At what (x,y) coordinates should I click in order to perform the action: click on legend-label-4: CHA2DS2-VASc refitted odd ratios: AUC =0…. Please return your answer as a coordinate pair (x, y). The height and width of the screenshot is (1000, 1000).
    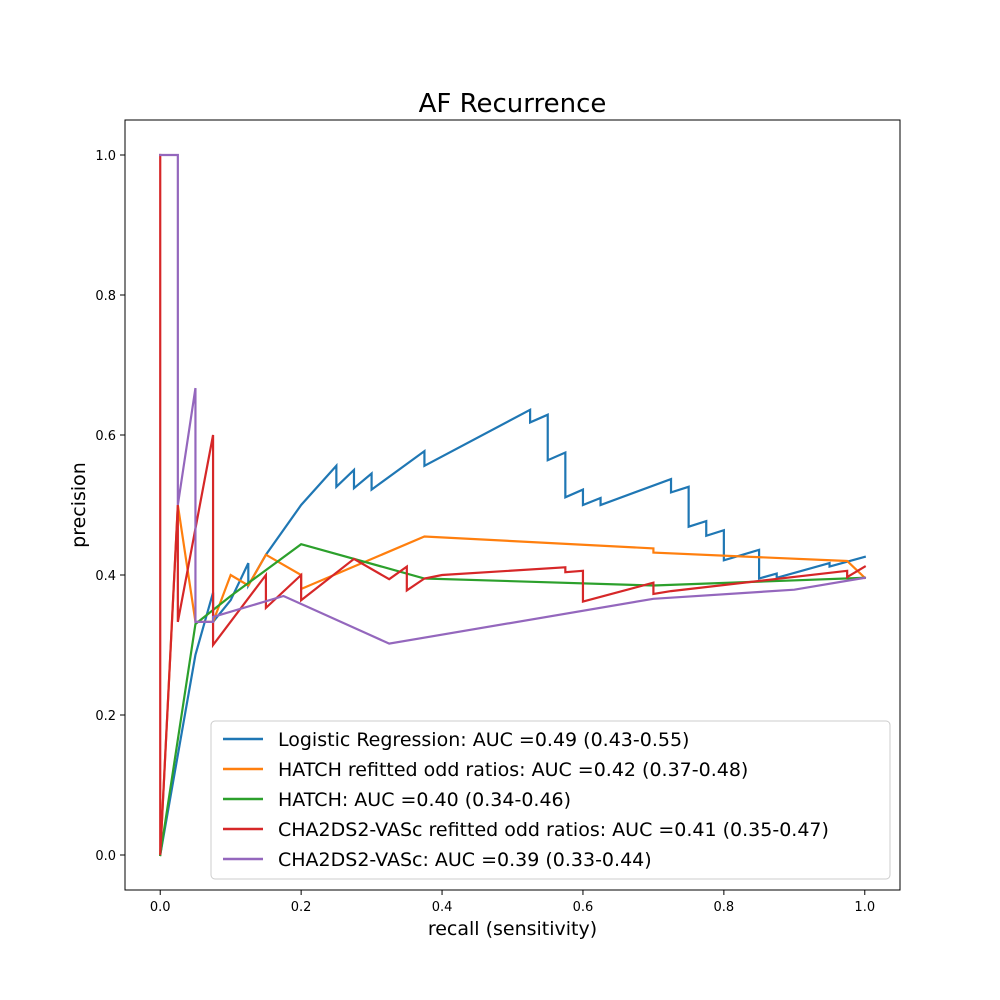
    Looking at the image, I should click on (553, 830).